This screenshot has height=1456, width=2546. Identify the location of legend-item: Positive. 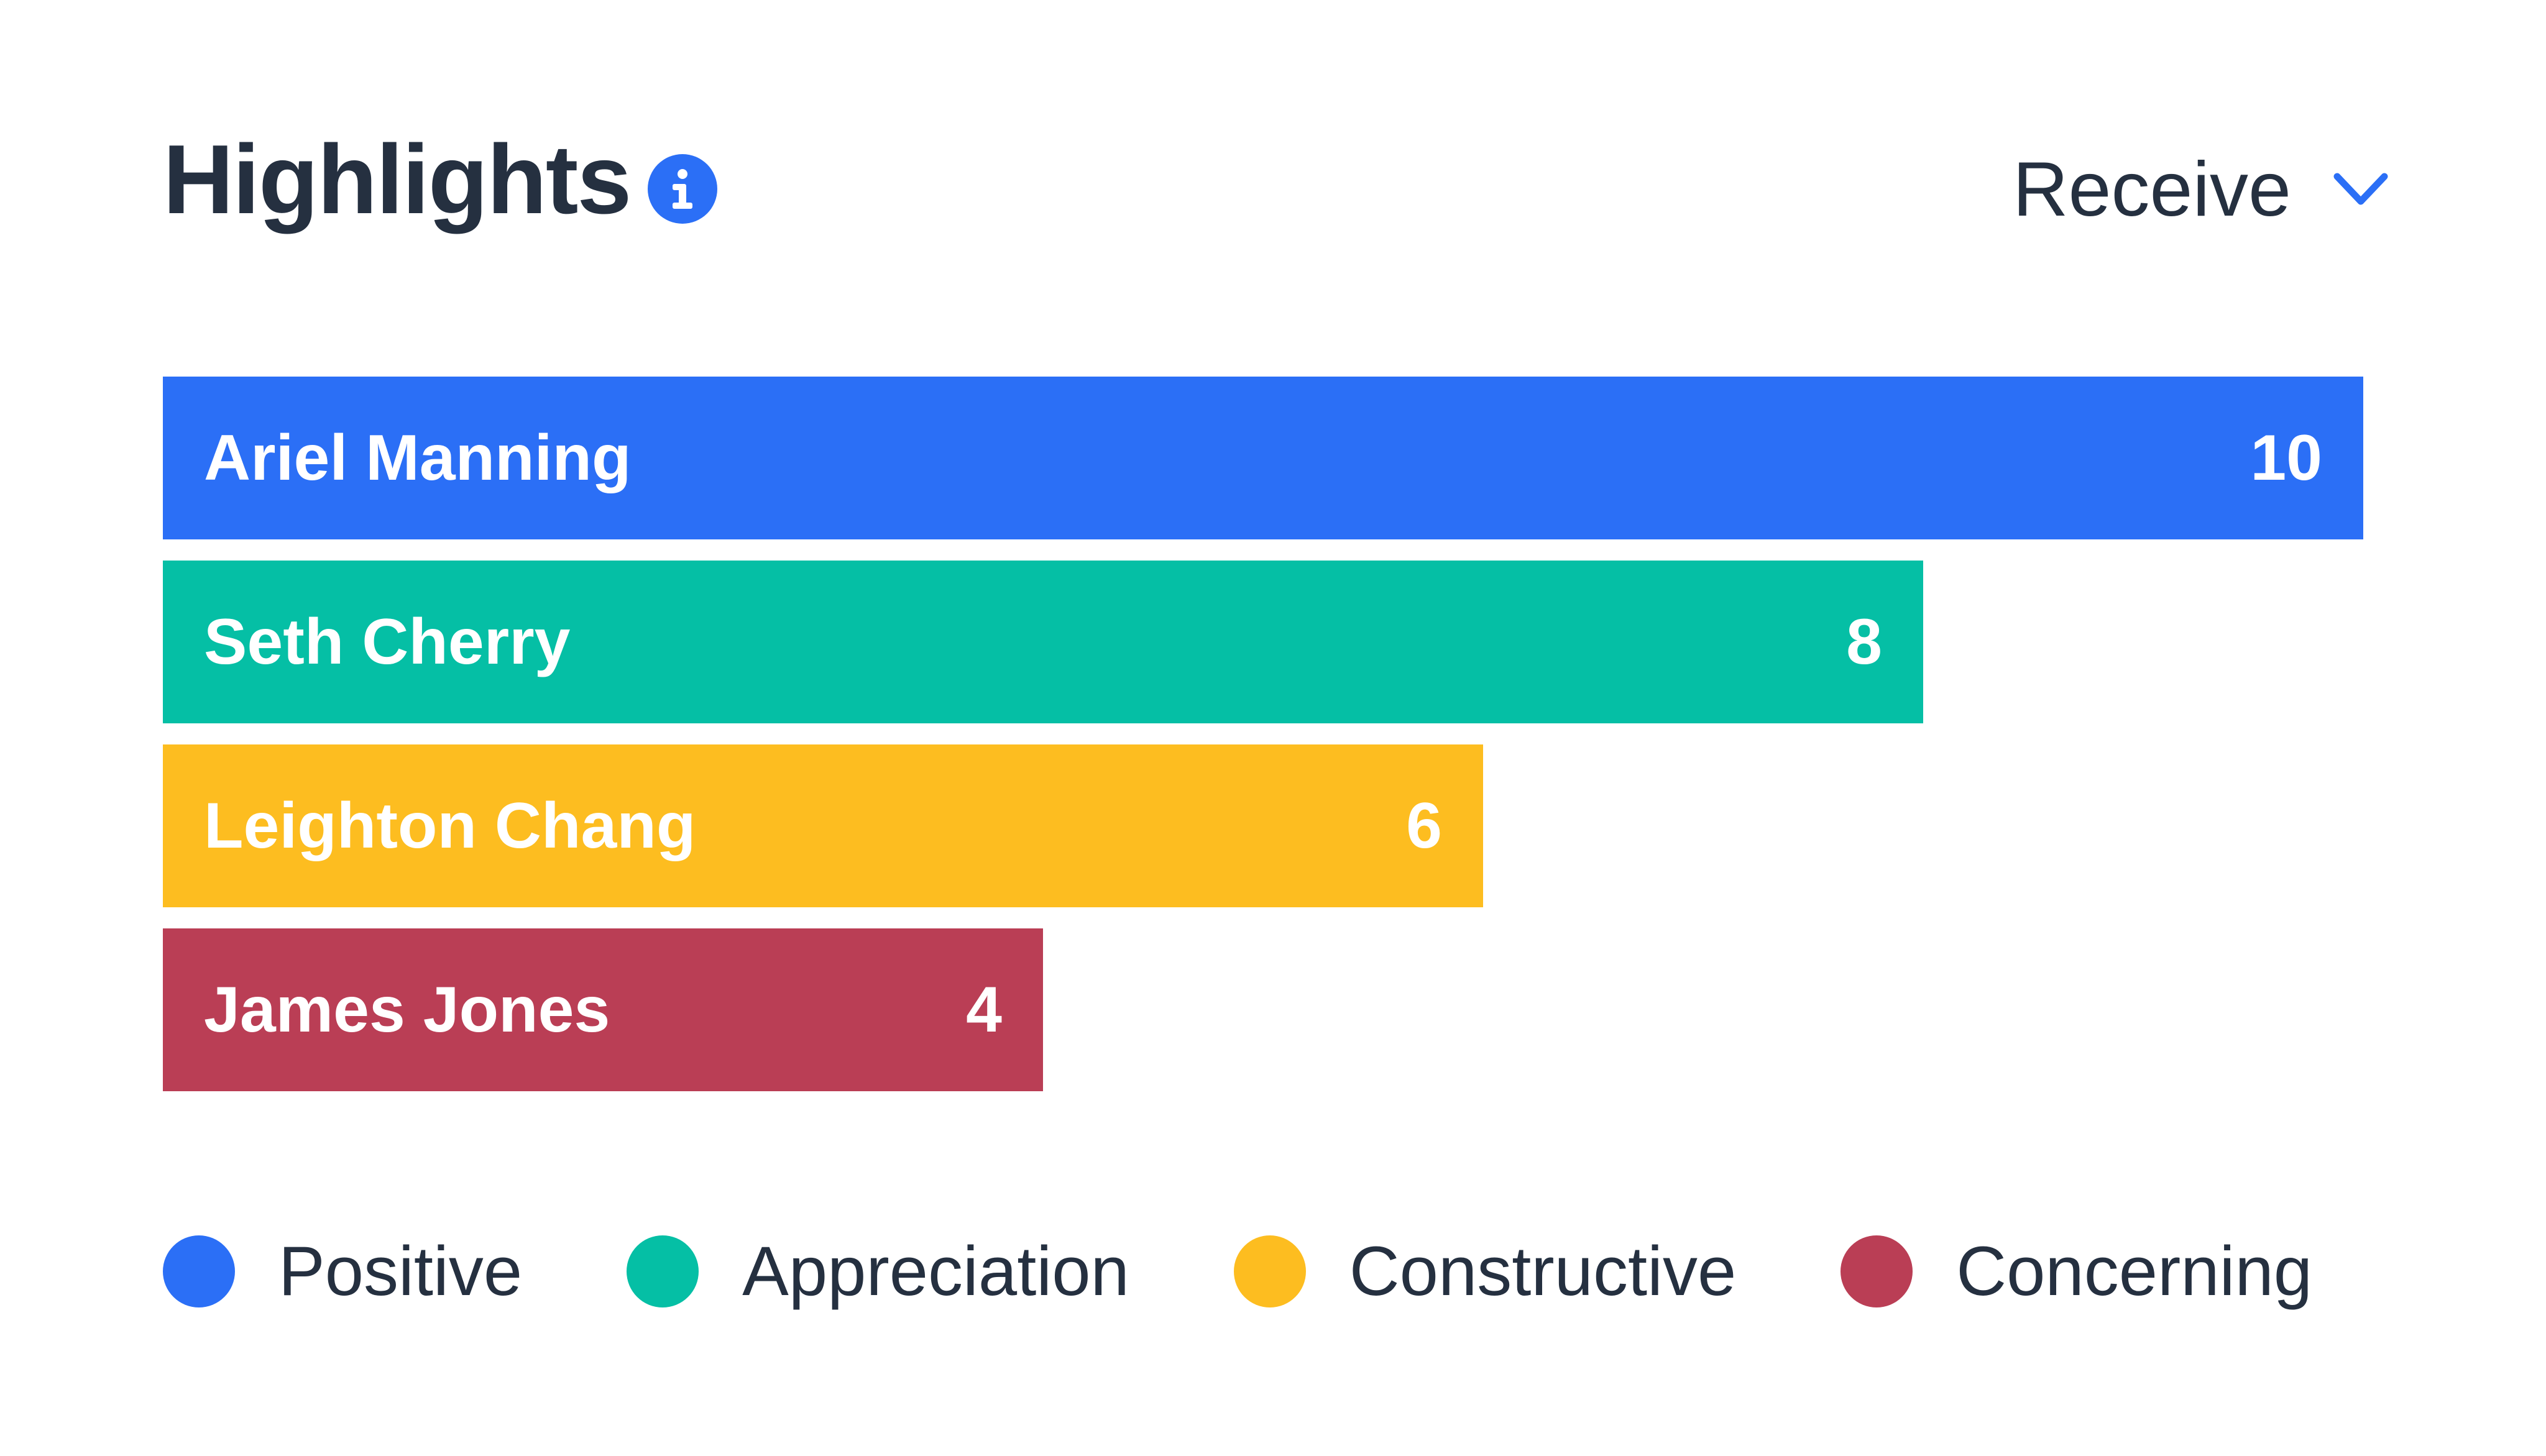
(342, 1271).